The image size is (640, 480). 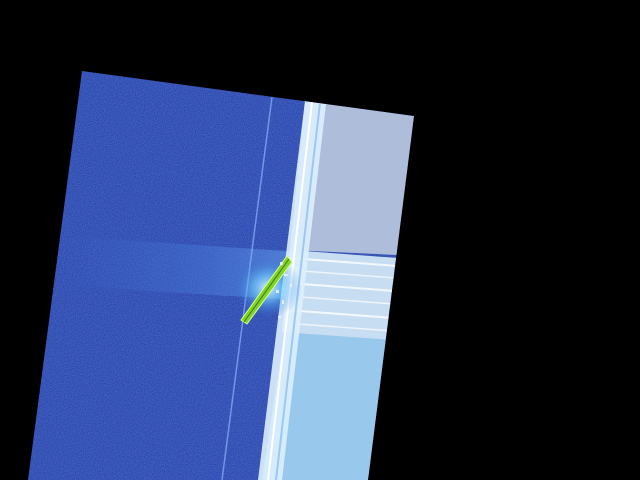 I want to click on vessel-icon, so click(x=266, y=290).